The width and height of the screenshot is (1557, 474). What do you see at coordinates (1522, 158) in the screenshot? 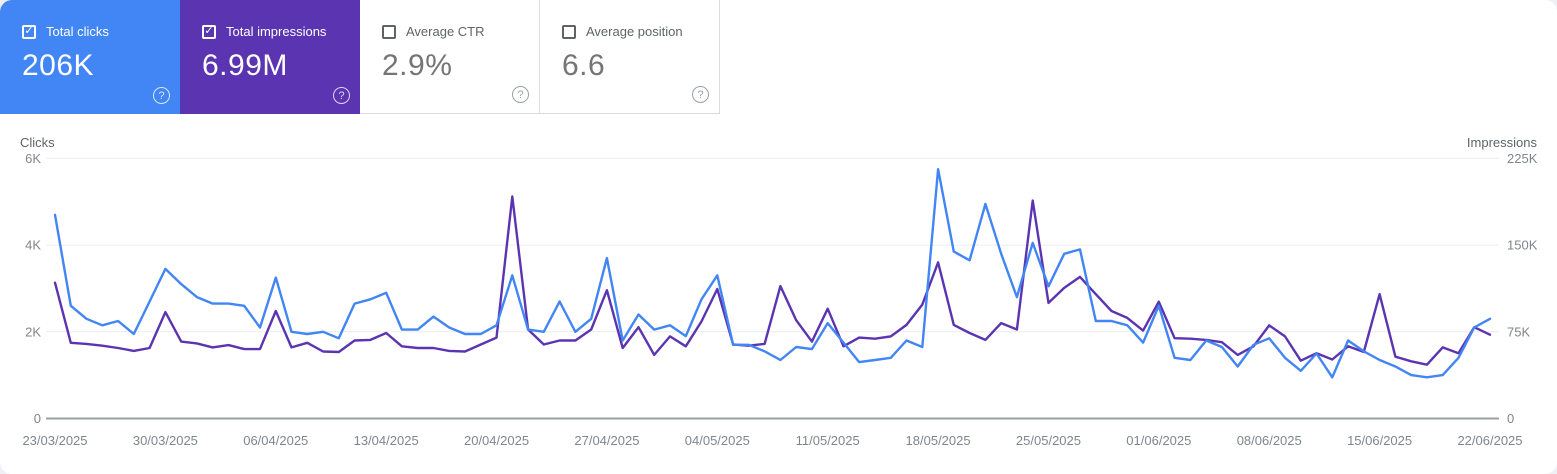
I see `right-tick-label: 225K` at bounding box center [1522, 158].